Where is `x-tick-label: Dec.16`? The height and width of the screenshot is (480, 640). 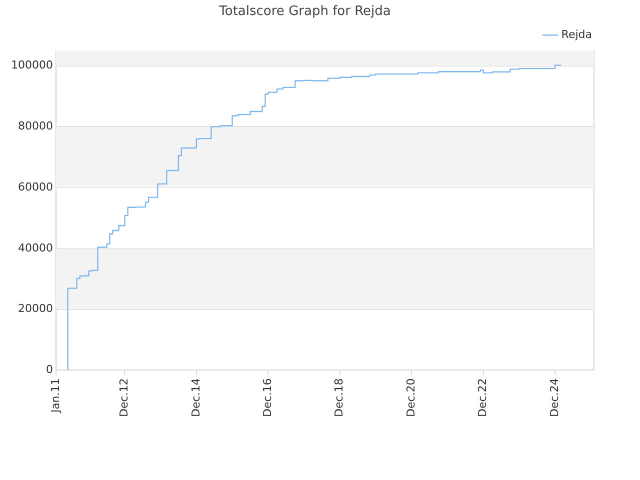
x-tick-label: Dec.16 is located at coordinates (267, 397).